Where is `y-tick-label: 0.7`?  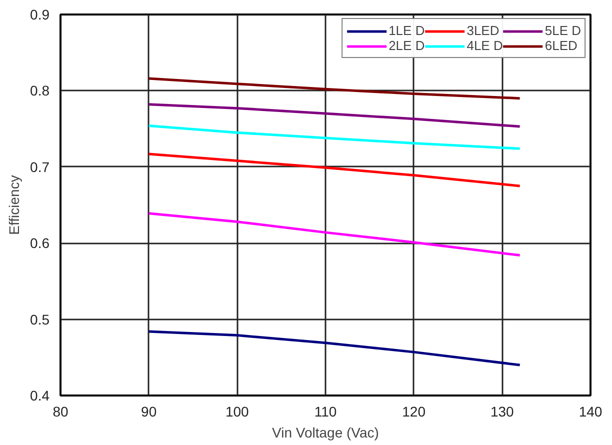 y-tick-label: 0.7 is located at coordinates (40, 166).